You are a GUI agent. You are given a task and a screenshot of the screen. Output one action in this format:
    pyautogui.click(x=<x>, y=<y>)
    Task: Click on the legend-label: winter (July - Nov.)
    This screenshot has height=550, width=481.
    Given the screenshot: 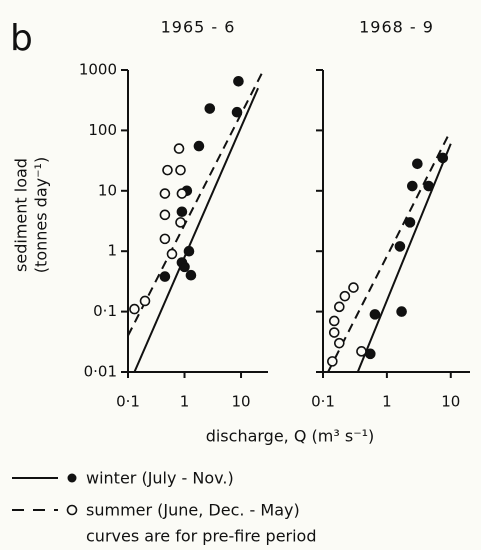 What is the action you would take?
    pyautogui.click(x=160, y=478)
    